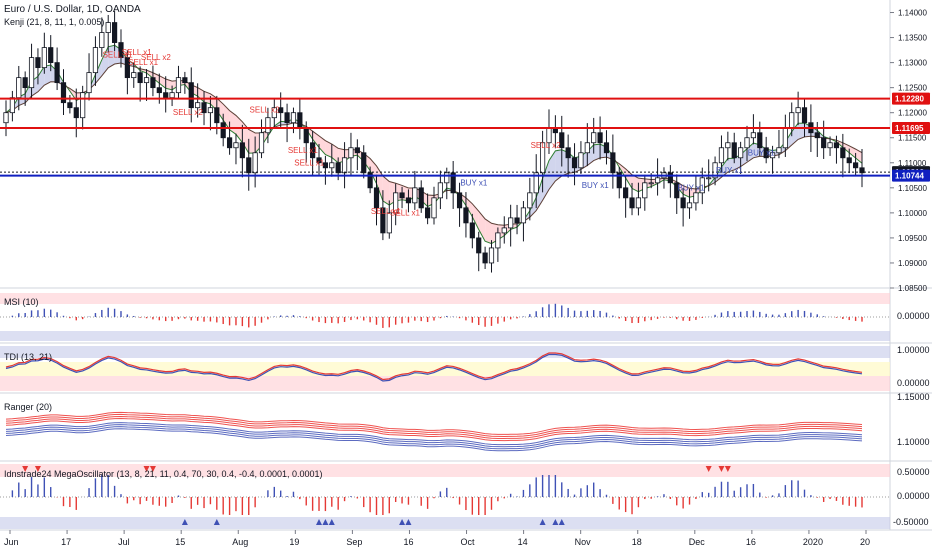  Describe the element at coordinates (54, 22) in the screenshot. I see `kenji-indicator-title: Kenji (21, 8, 11, 1, 0.005)` at that location.